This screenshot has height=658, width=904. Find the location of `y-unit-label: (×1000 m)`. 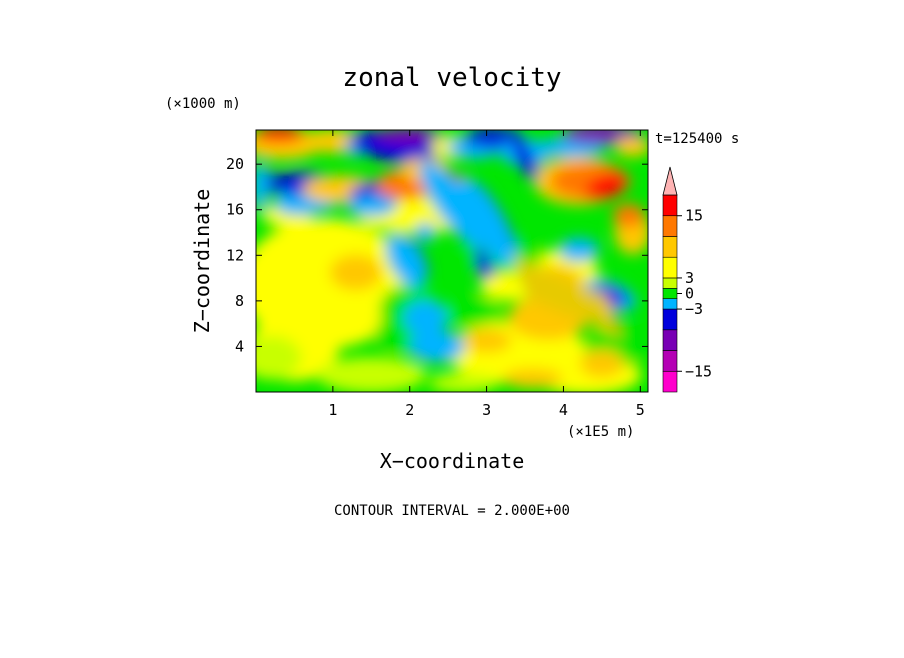

y-unit-label: (×1000 m) is located at coordinates (203, 104).